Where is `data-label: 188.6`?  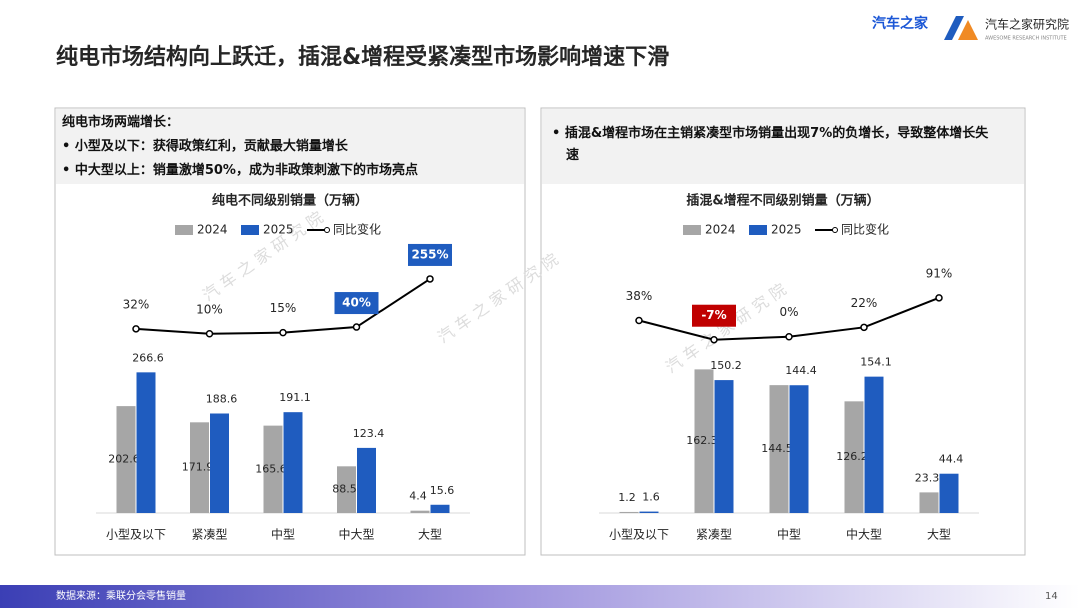
data-label: 188.6 is located at coordinates (222, 398).